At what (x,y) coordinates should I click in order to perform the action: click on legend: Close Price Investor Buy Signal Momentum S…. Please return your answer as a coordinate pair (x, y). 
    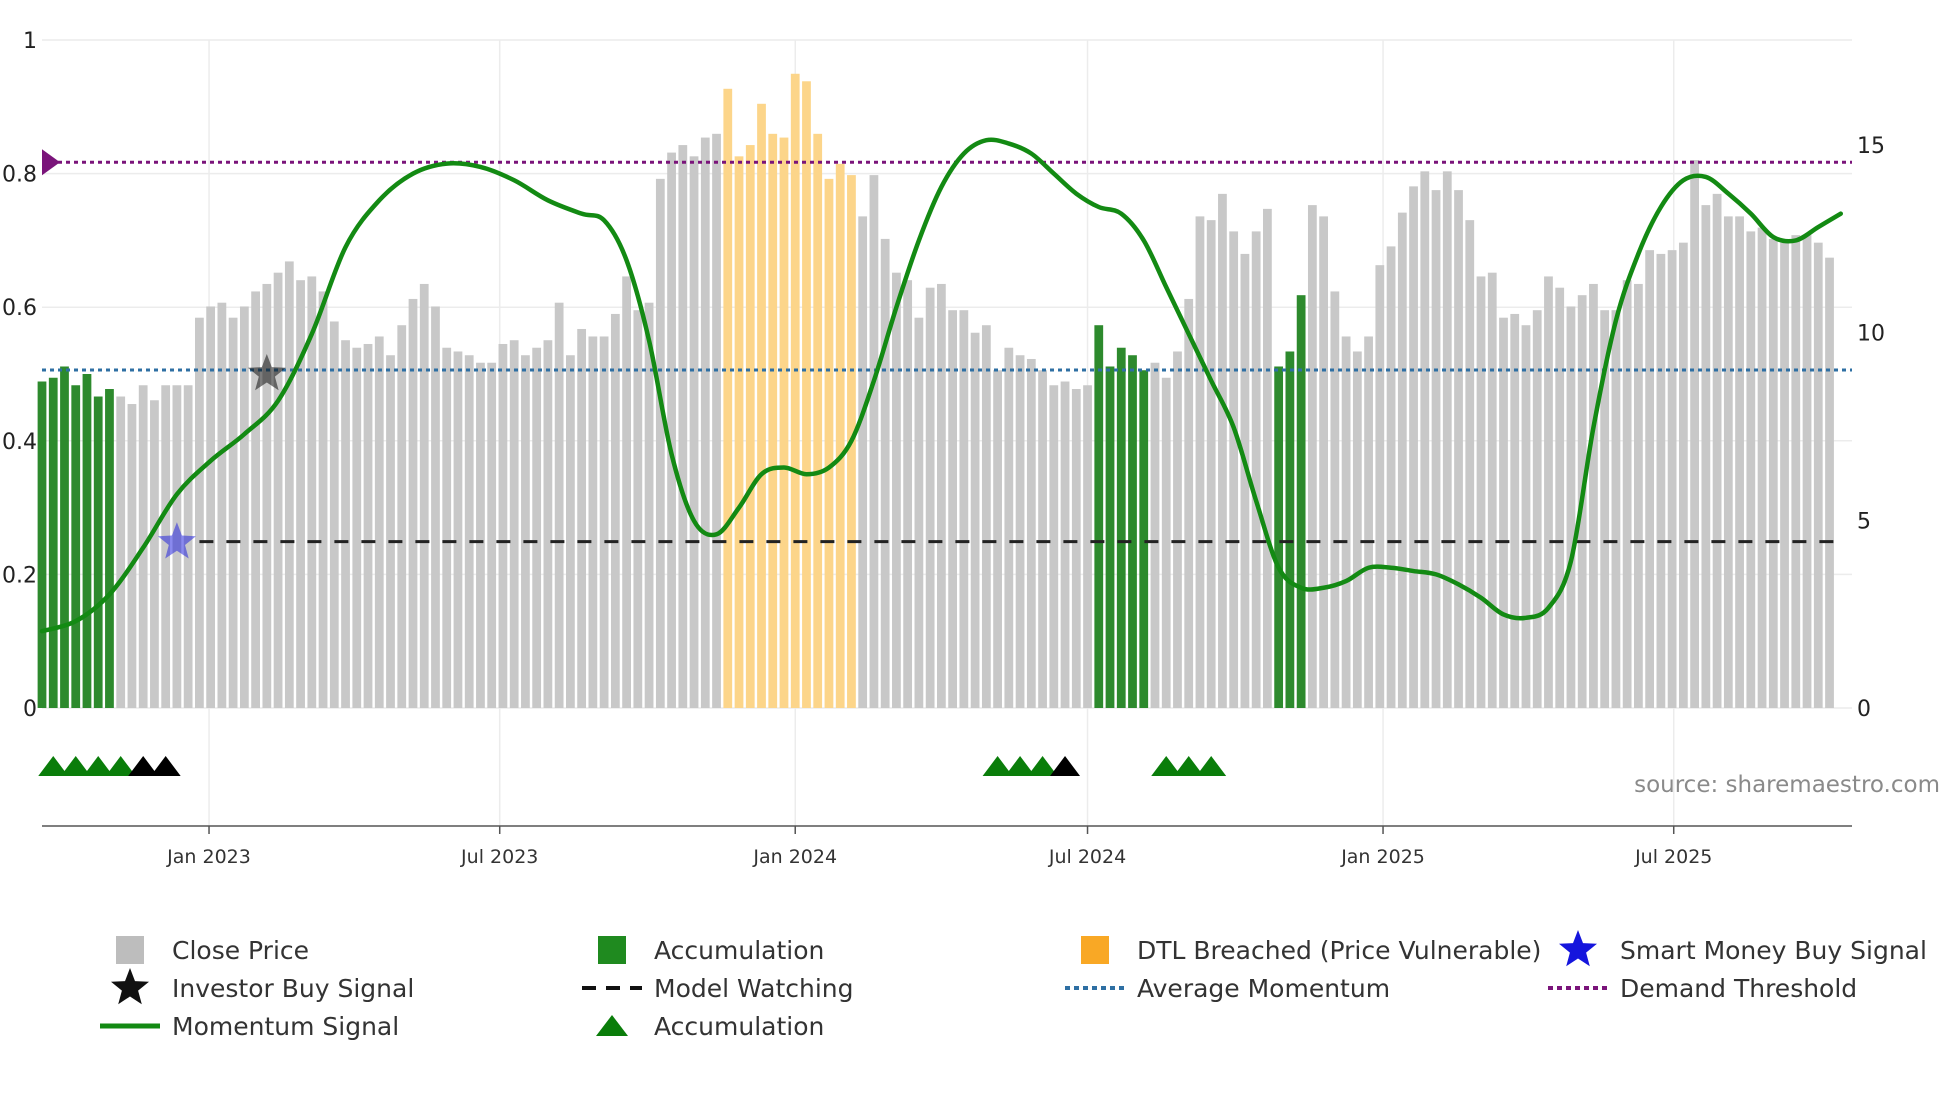
    Looking at the image, I should click on (1013, 985).